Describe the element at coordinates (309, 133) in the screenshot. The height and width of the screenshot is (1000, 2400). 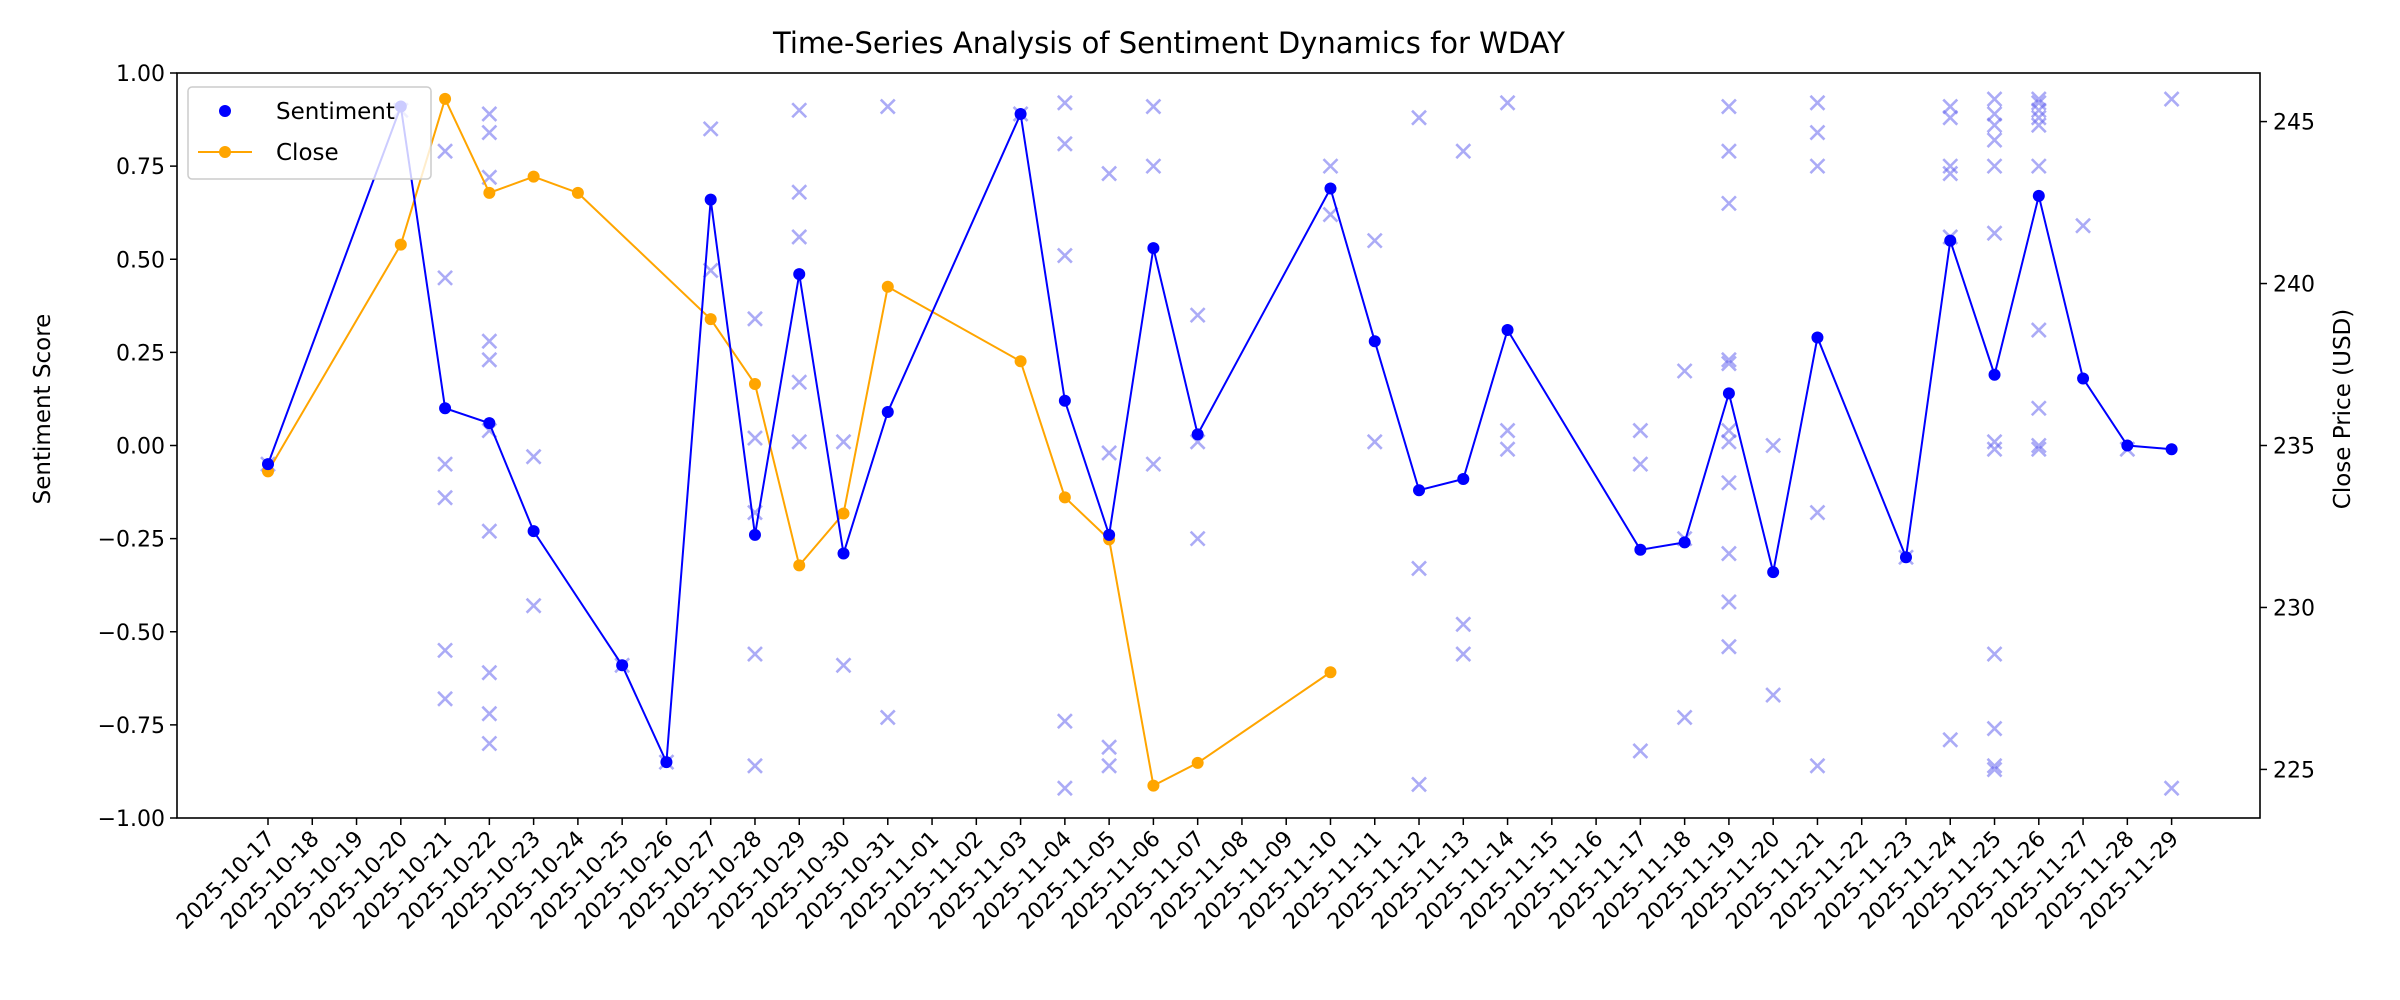
I see `legend: Sentiment Close` at that location.